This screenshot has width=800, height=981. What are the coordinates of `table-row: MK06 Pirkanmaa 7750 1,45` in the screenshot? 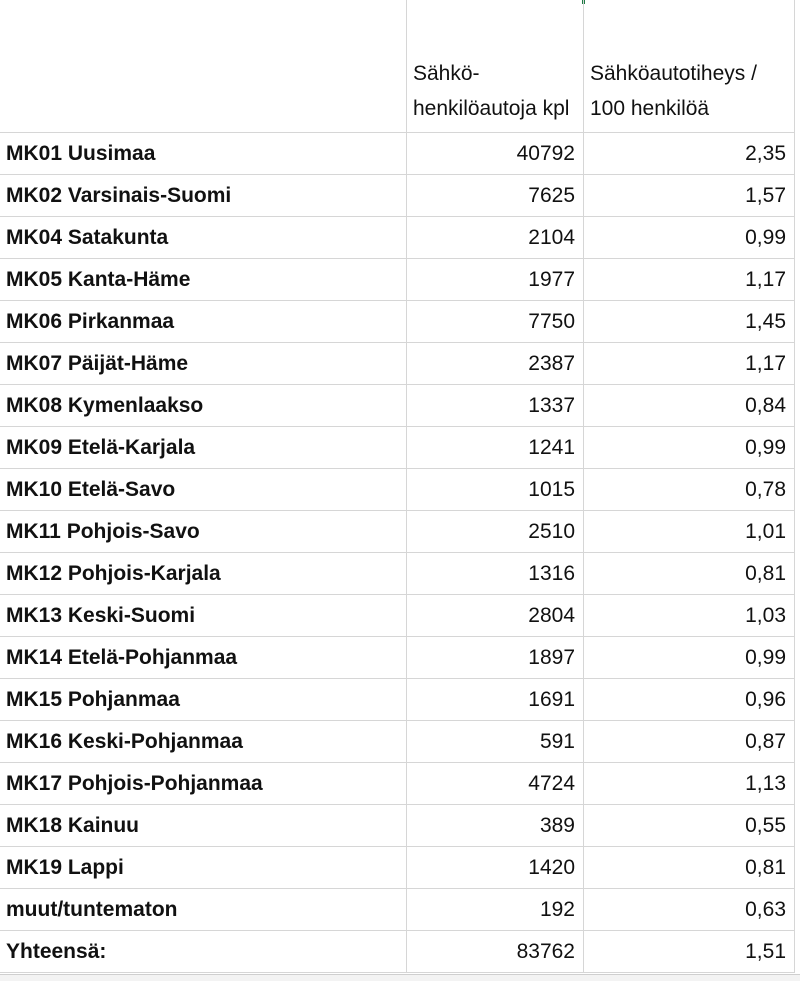 It's located at (397, 321).